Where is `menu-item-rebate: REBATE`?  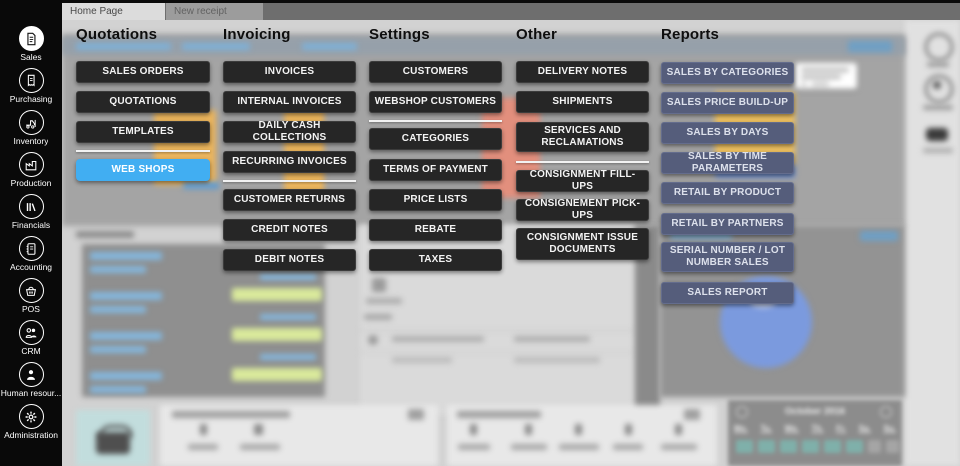 menu-item-rebate: REBATE is located at coordinates (435, 230).